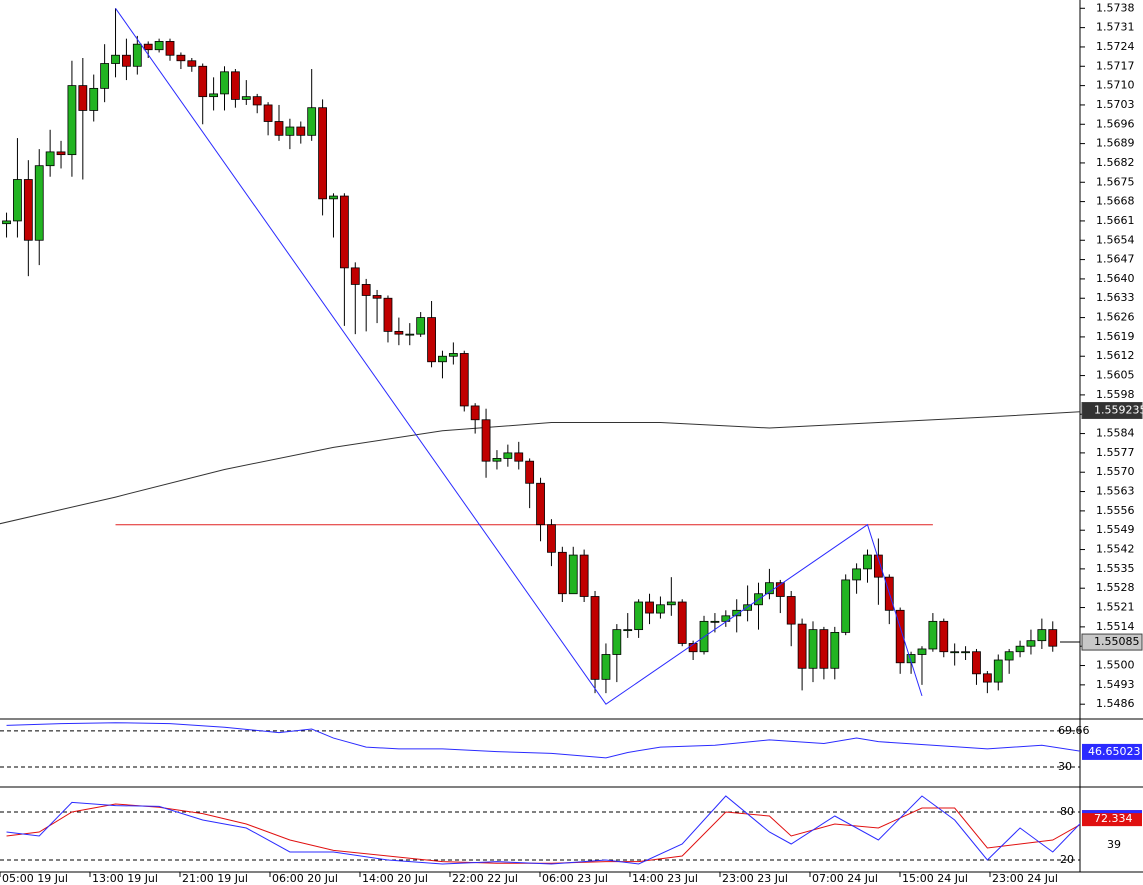  Describe the element at coordinates (1115, 220) in the screenshot. I see `y-tick-label: 1.5661` at that location.